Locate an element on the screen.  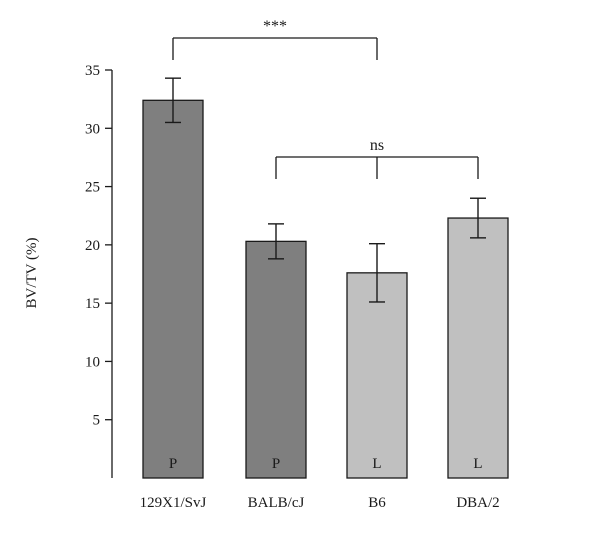
y-tick-label-30: 30 is located at coordinates (92, 129).